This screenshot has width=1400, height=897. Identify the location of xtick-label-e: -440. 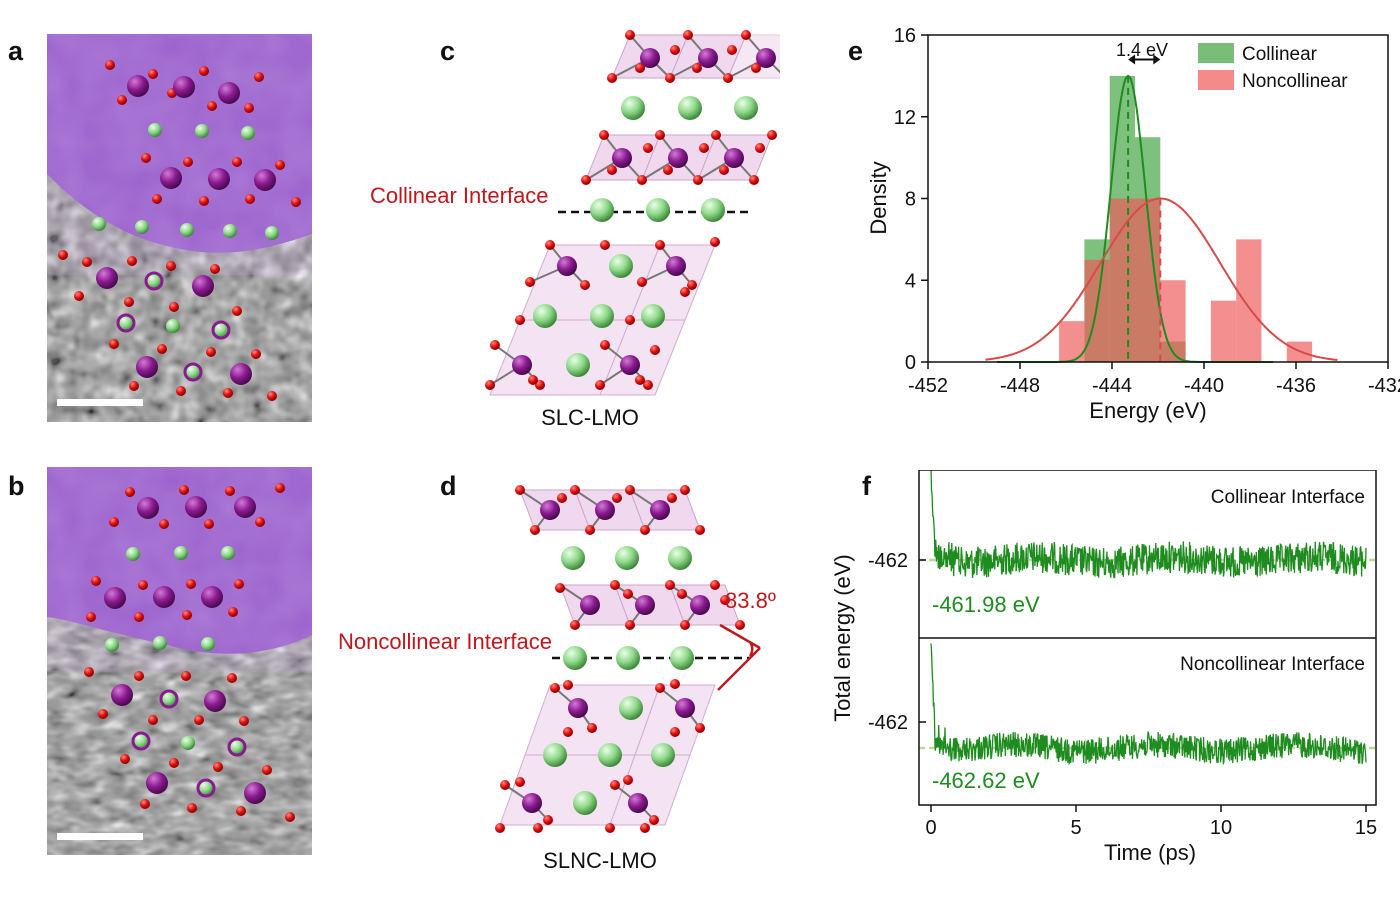
(1204, 386).